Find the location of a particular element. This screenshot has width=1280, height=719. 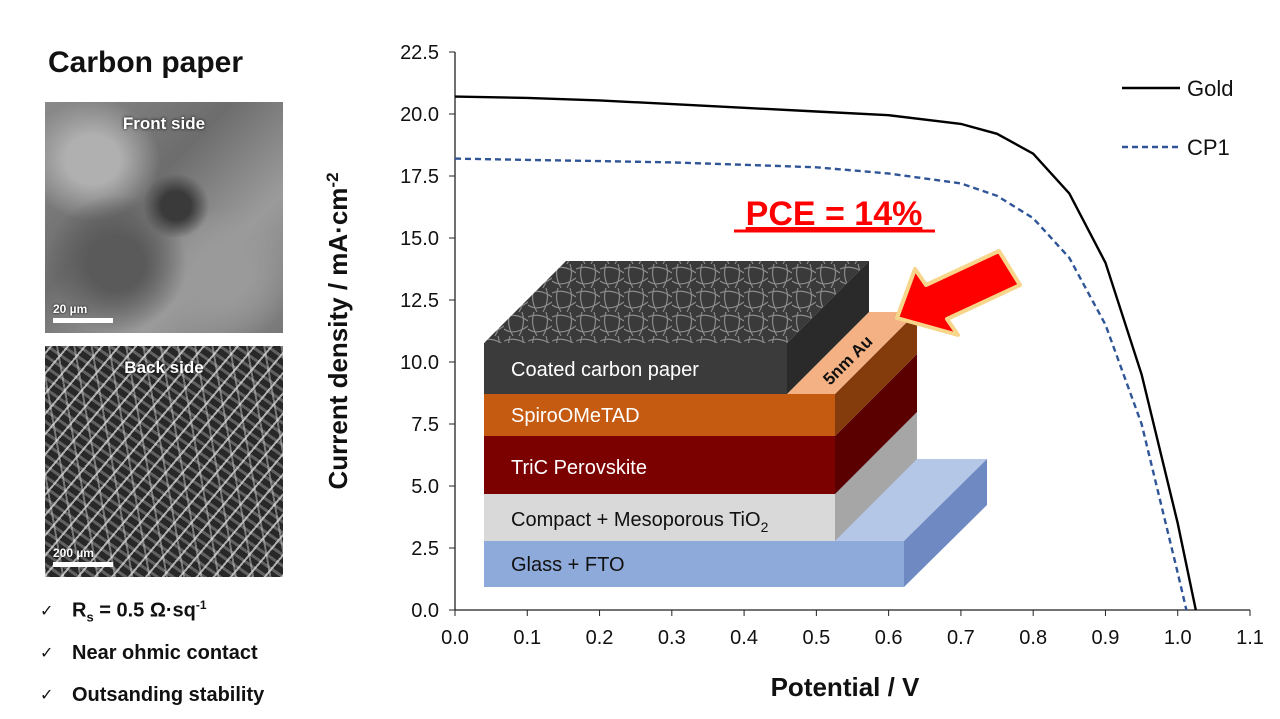

y-tick-label: 12.5 is located at coordinates (419, 301).